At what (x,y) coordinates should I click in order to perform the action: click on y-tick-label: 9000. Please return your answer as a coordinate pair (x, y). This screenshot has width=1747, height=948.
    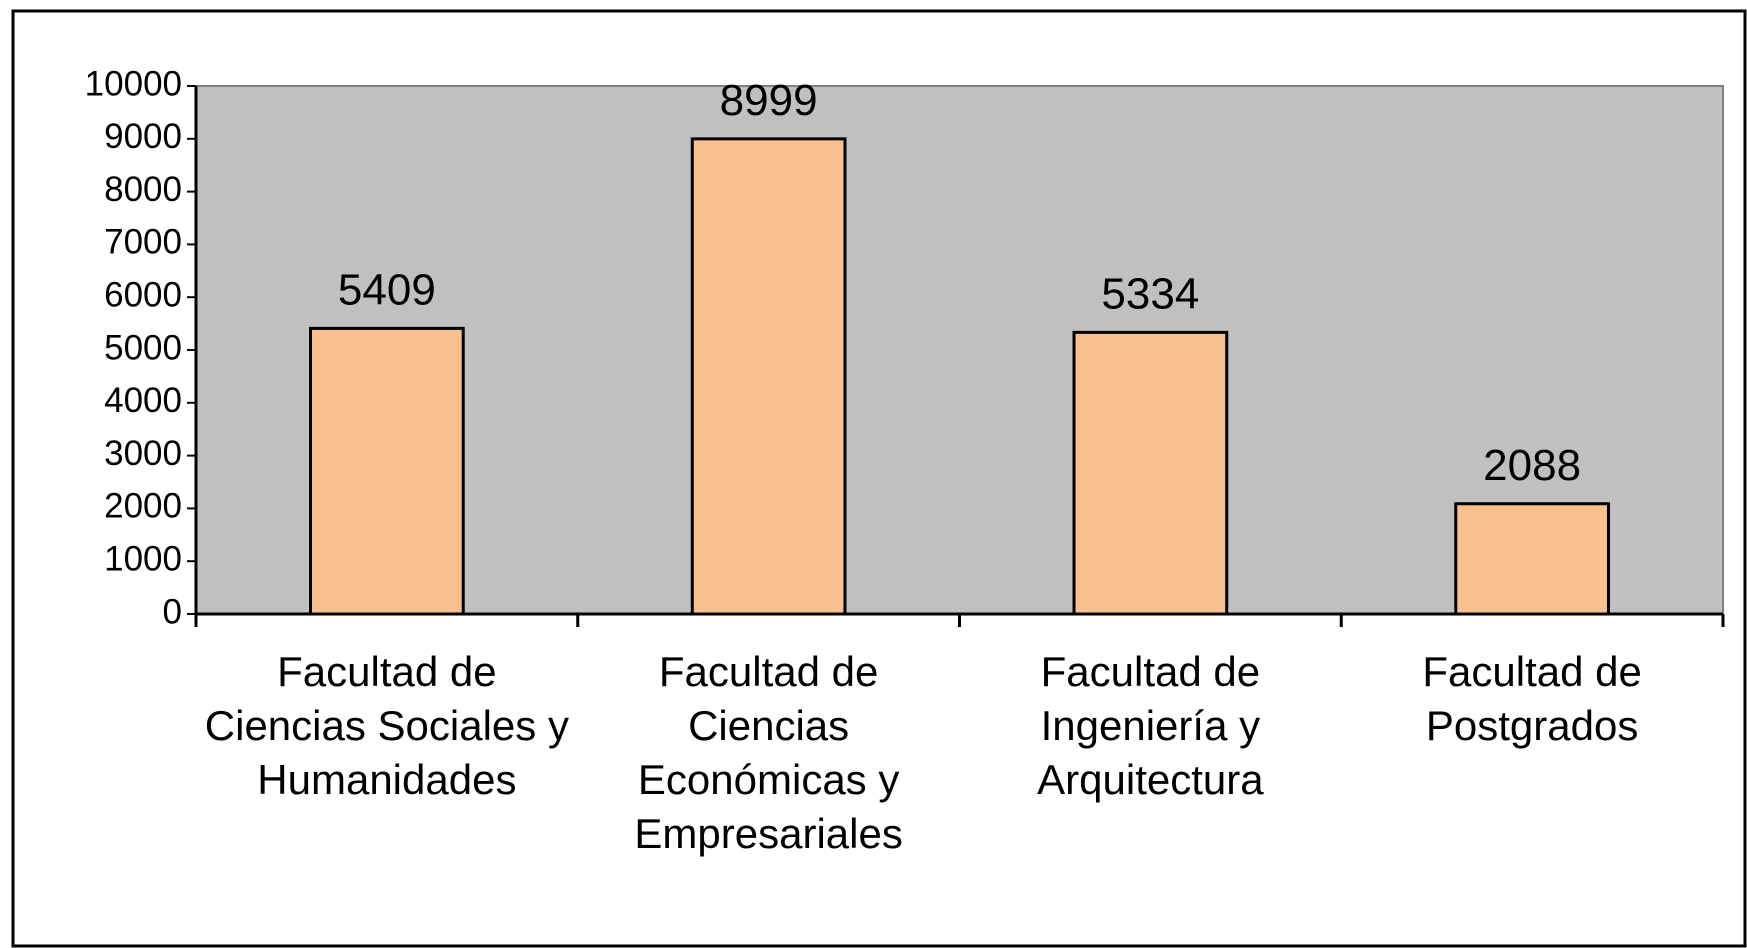
    Looking at the image, I should click on (143, 136).